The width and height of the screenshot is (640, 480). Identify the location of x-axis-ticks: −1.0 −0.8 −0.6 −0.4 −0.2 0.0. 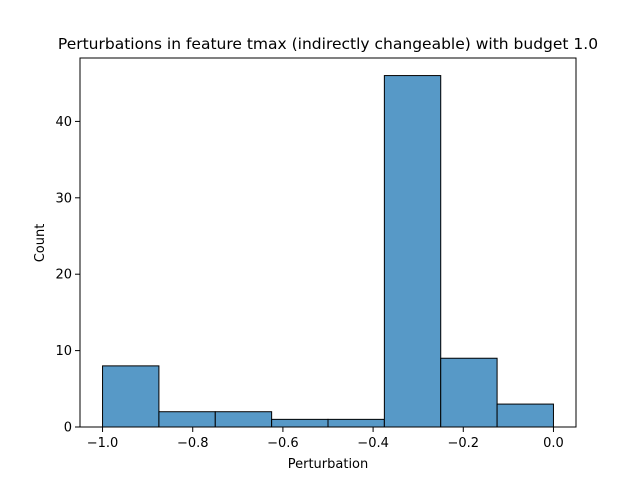
(325, 439).